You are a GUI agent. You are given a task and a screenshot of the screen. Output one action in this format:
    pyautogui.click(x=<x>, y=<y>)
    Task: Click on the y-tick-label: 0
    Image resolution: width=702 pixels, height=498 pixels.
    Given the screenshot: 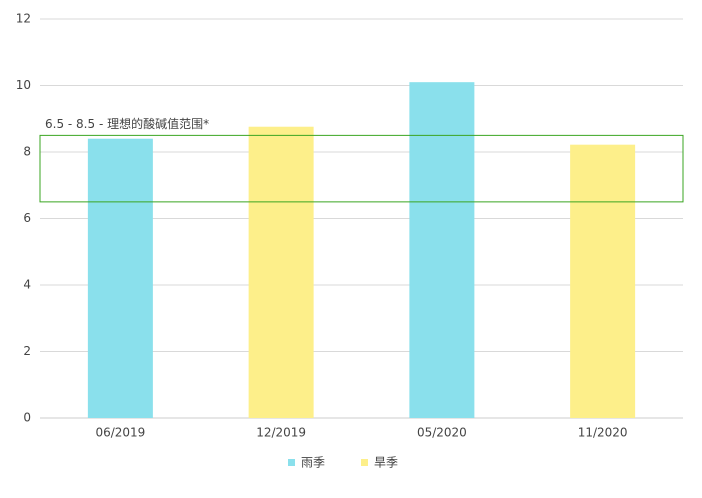 What is the action you would take?
    pyautogui.click(x=27, y=418)
    